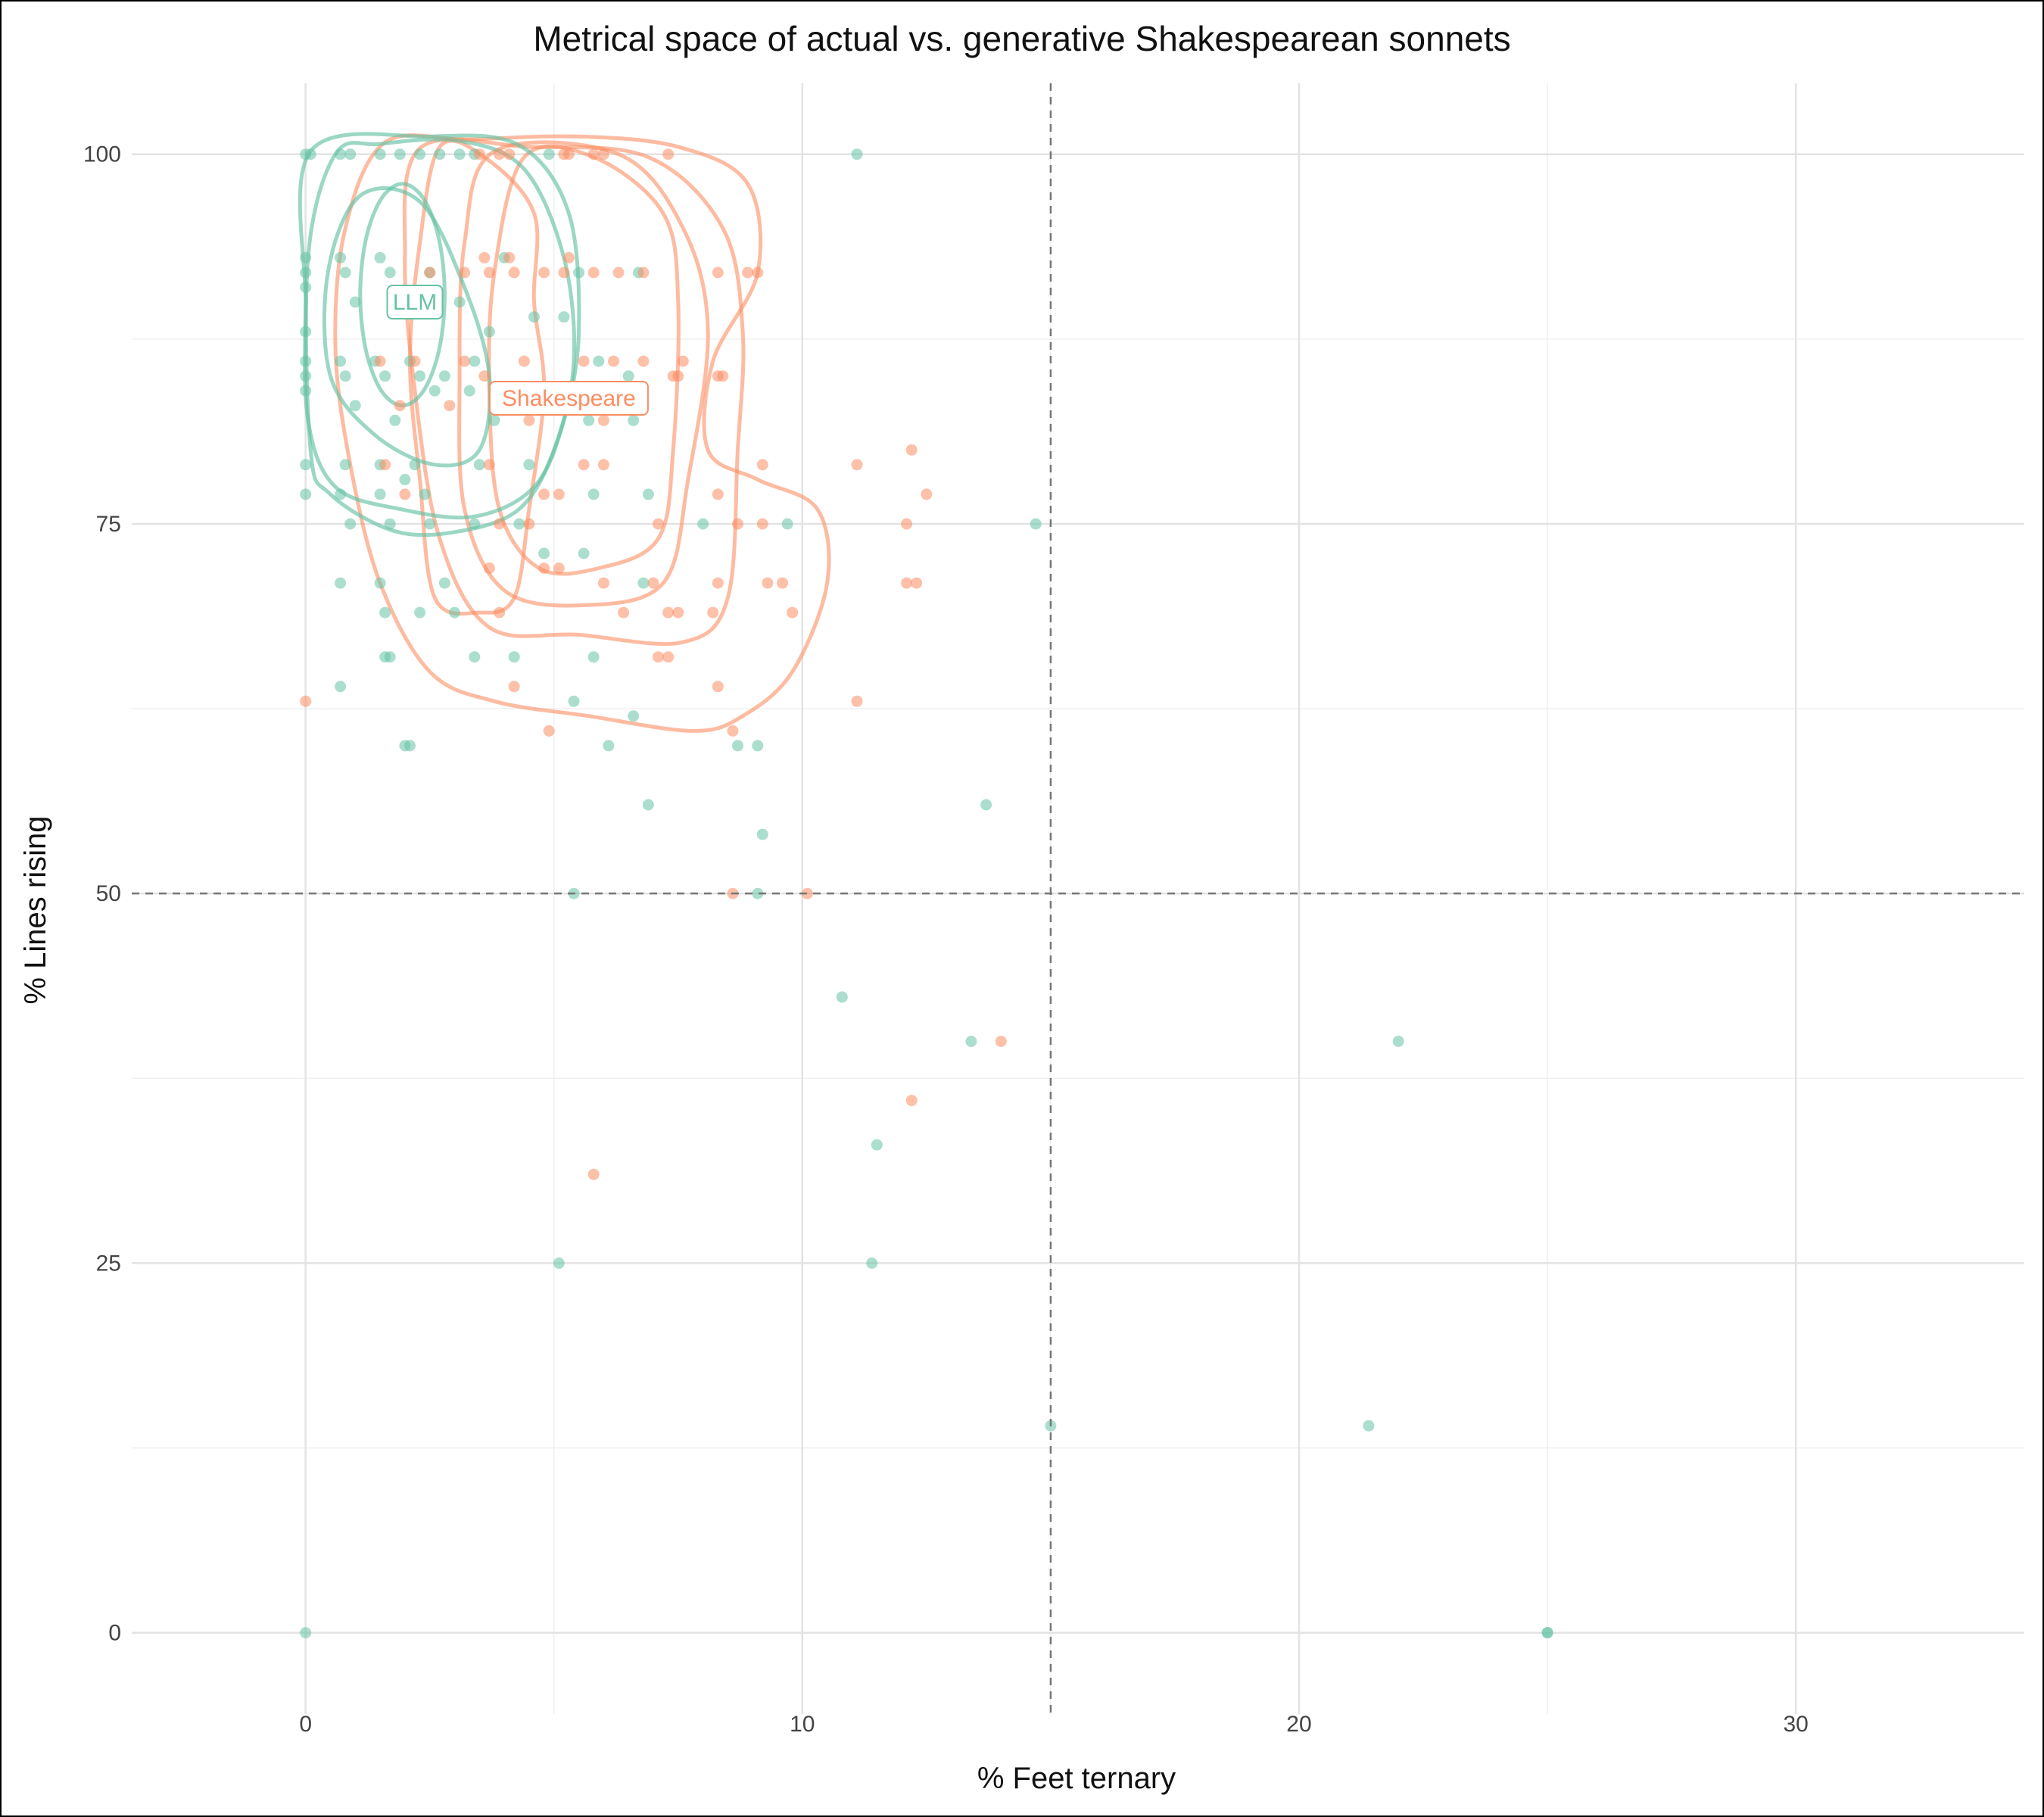  What do you see at coordinates (102, 154) in the screenshot?
I see `y-tick-label: 100` at bounding box center [102, 154].